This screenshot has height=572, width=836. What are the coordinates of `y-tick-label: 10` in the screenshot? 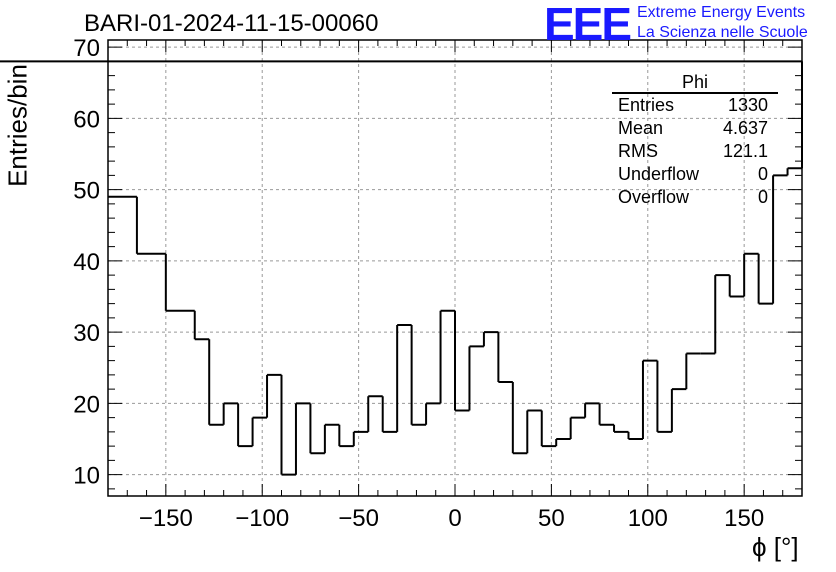 It's located at (86, 476).